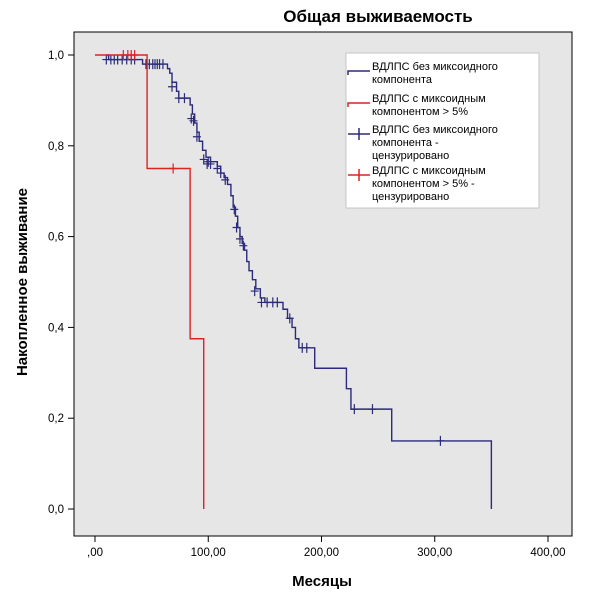  I want to click on x-tick-label: ,00, so click(95, 553).